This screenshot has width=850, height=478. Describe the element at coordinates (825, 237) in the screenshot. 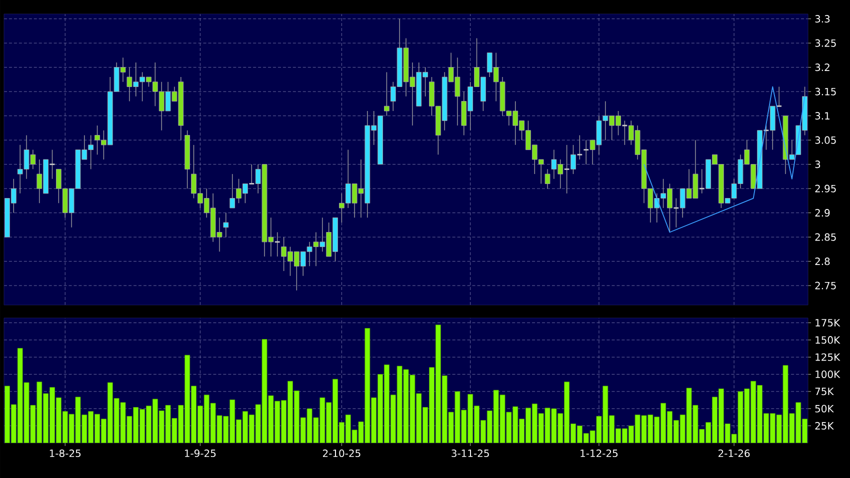

I see `y-tick-label: 2.85` at that location.